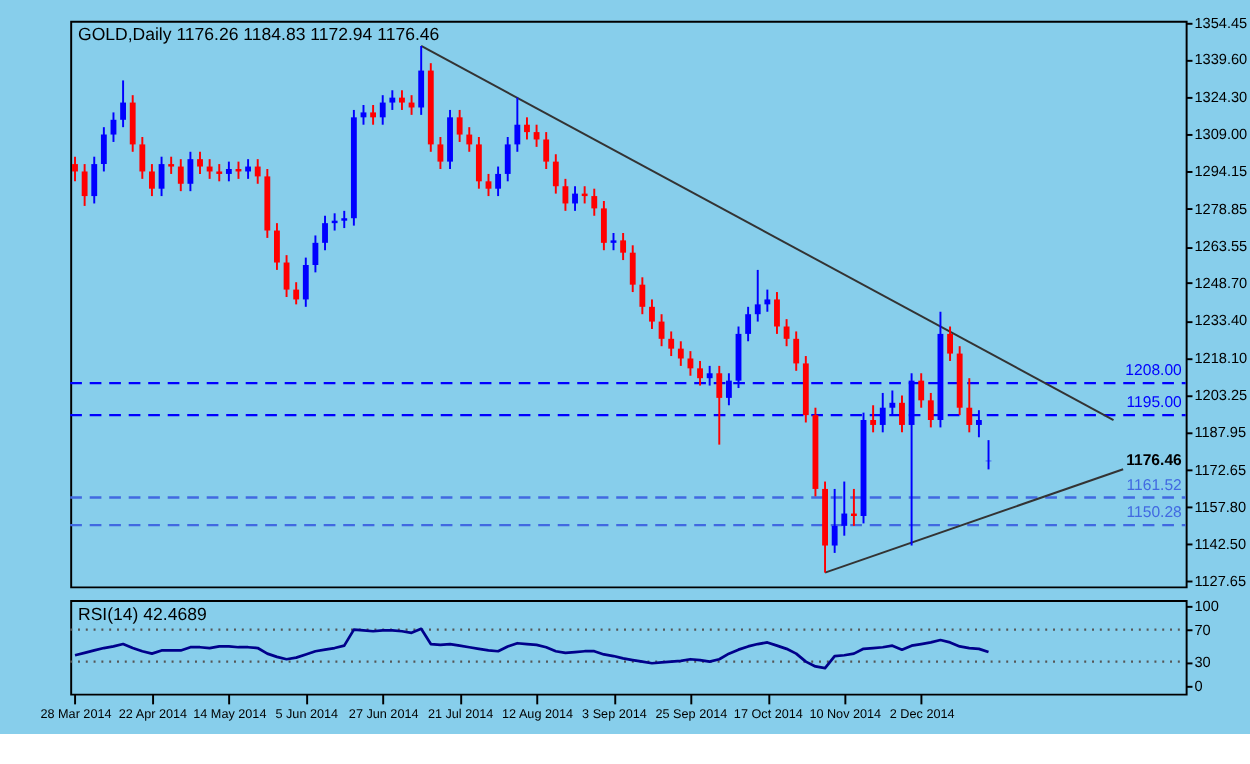 The height and width of the screenshot is (764, 1250). What do you see at coordinates (1154, 512) in the screenshot?
I see `ref-line-label: 1150.28` at bounding box center [1154, 512].